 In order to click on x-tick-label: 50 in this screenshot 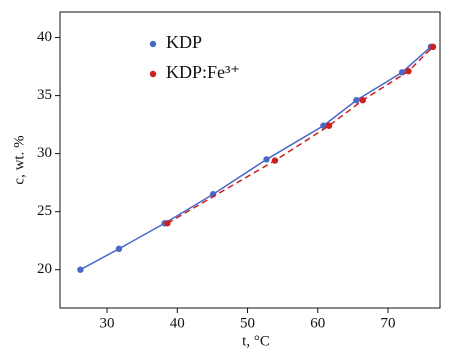, I will do `click(247, 323)`.